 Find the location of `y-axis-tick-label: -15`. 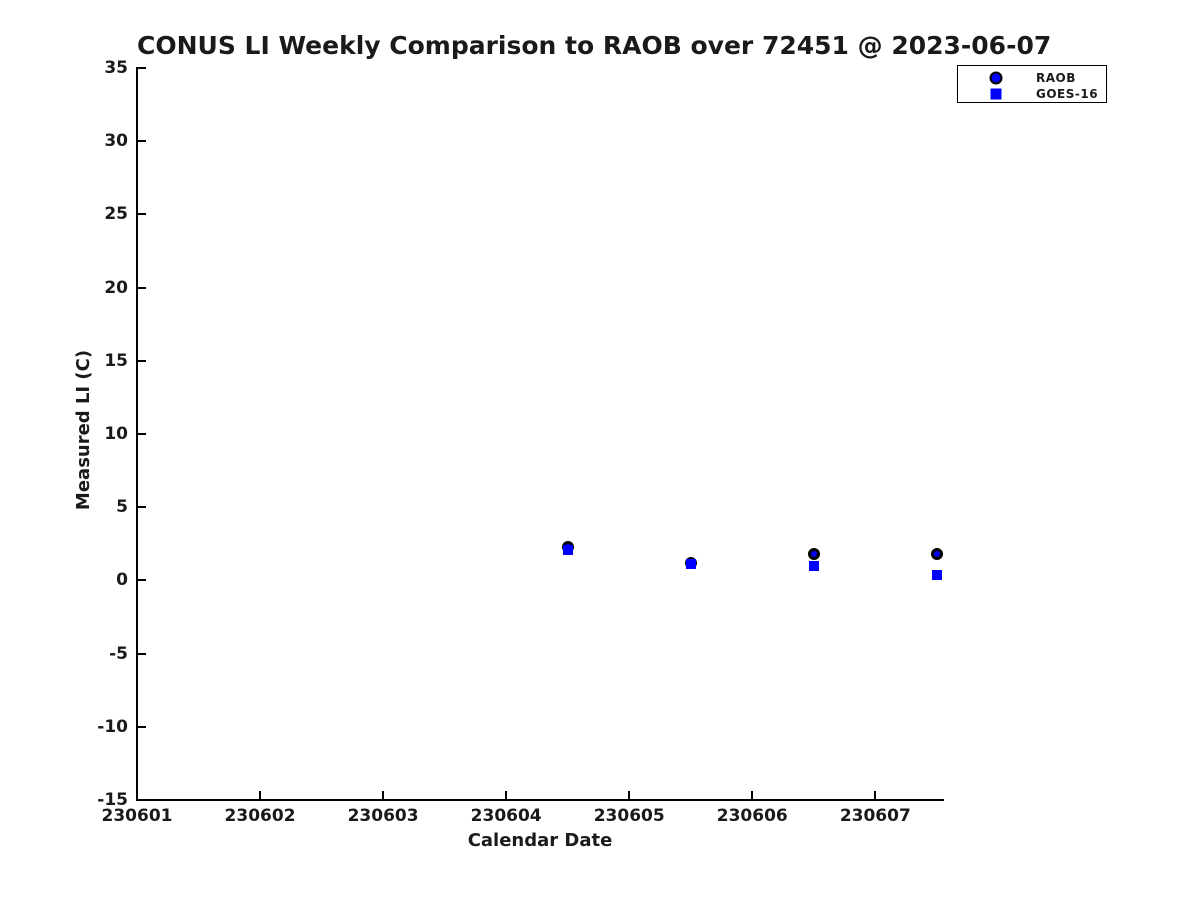

y-axis-tick-label: -15 is located at coordinates (112, 800).